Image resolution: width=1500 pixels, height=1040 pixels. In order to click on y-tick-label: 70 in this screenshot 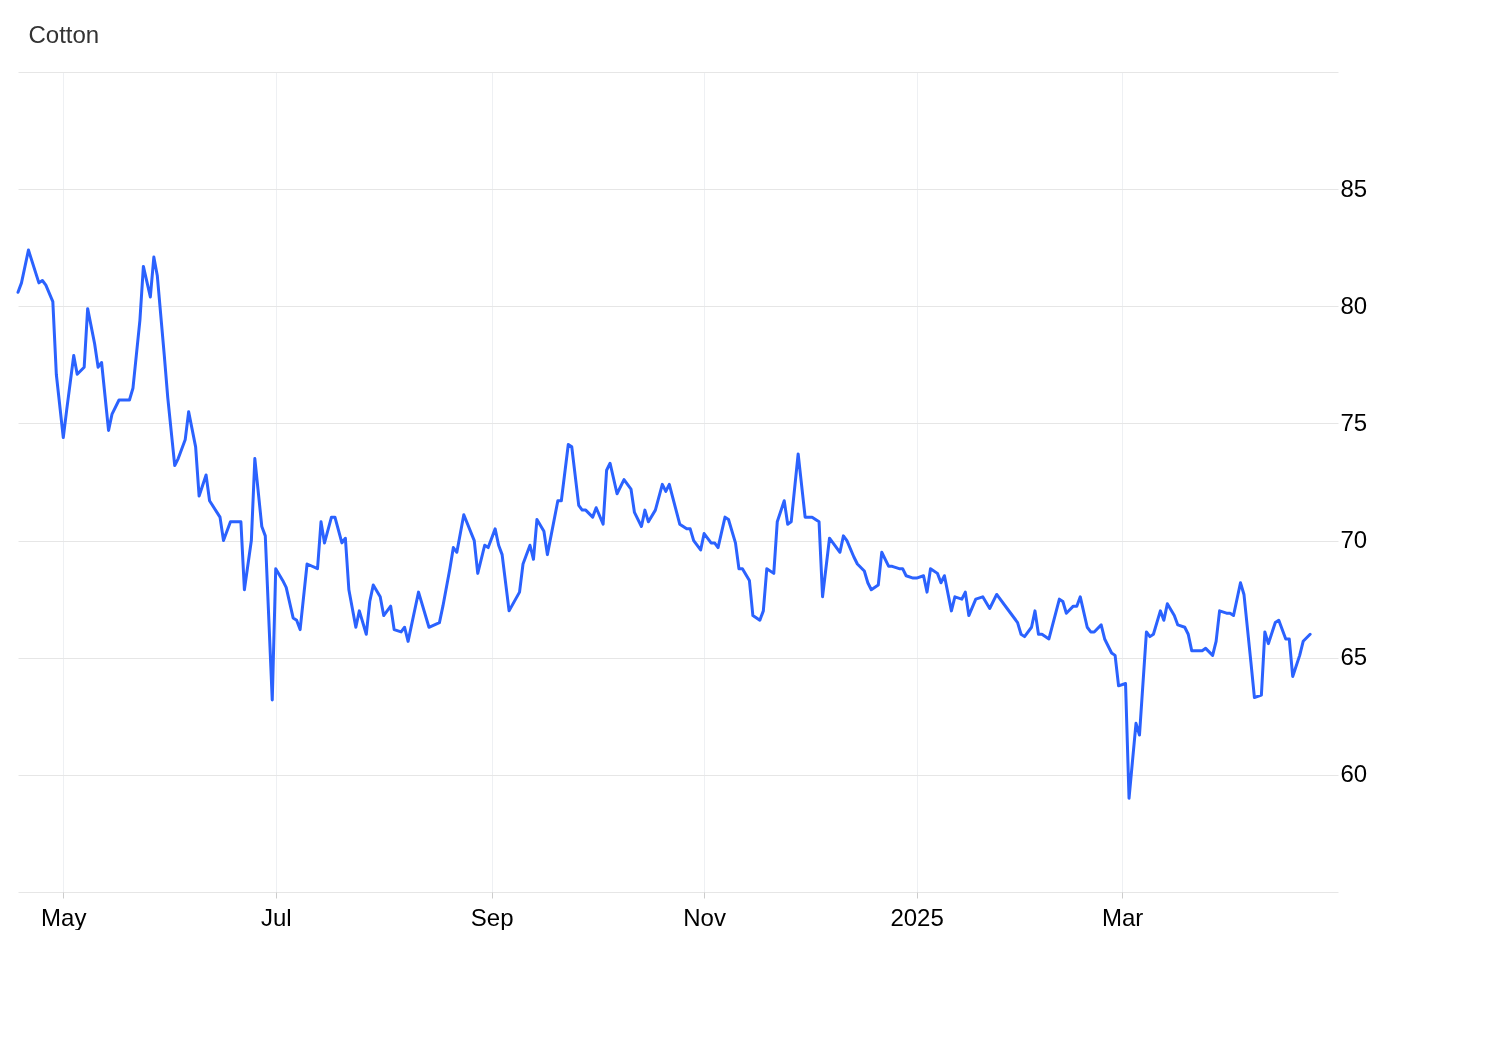, I will do `click(1354, 540)`.